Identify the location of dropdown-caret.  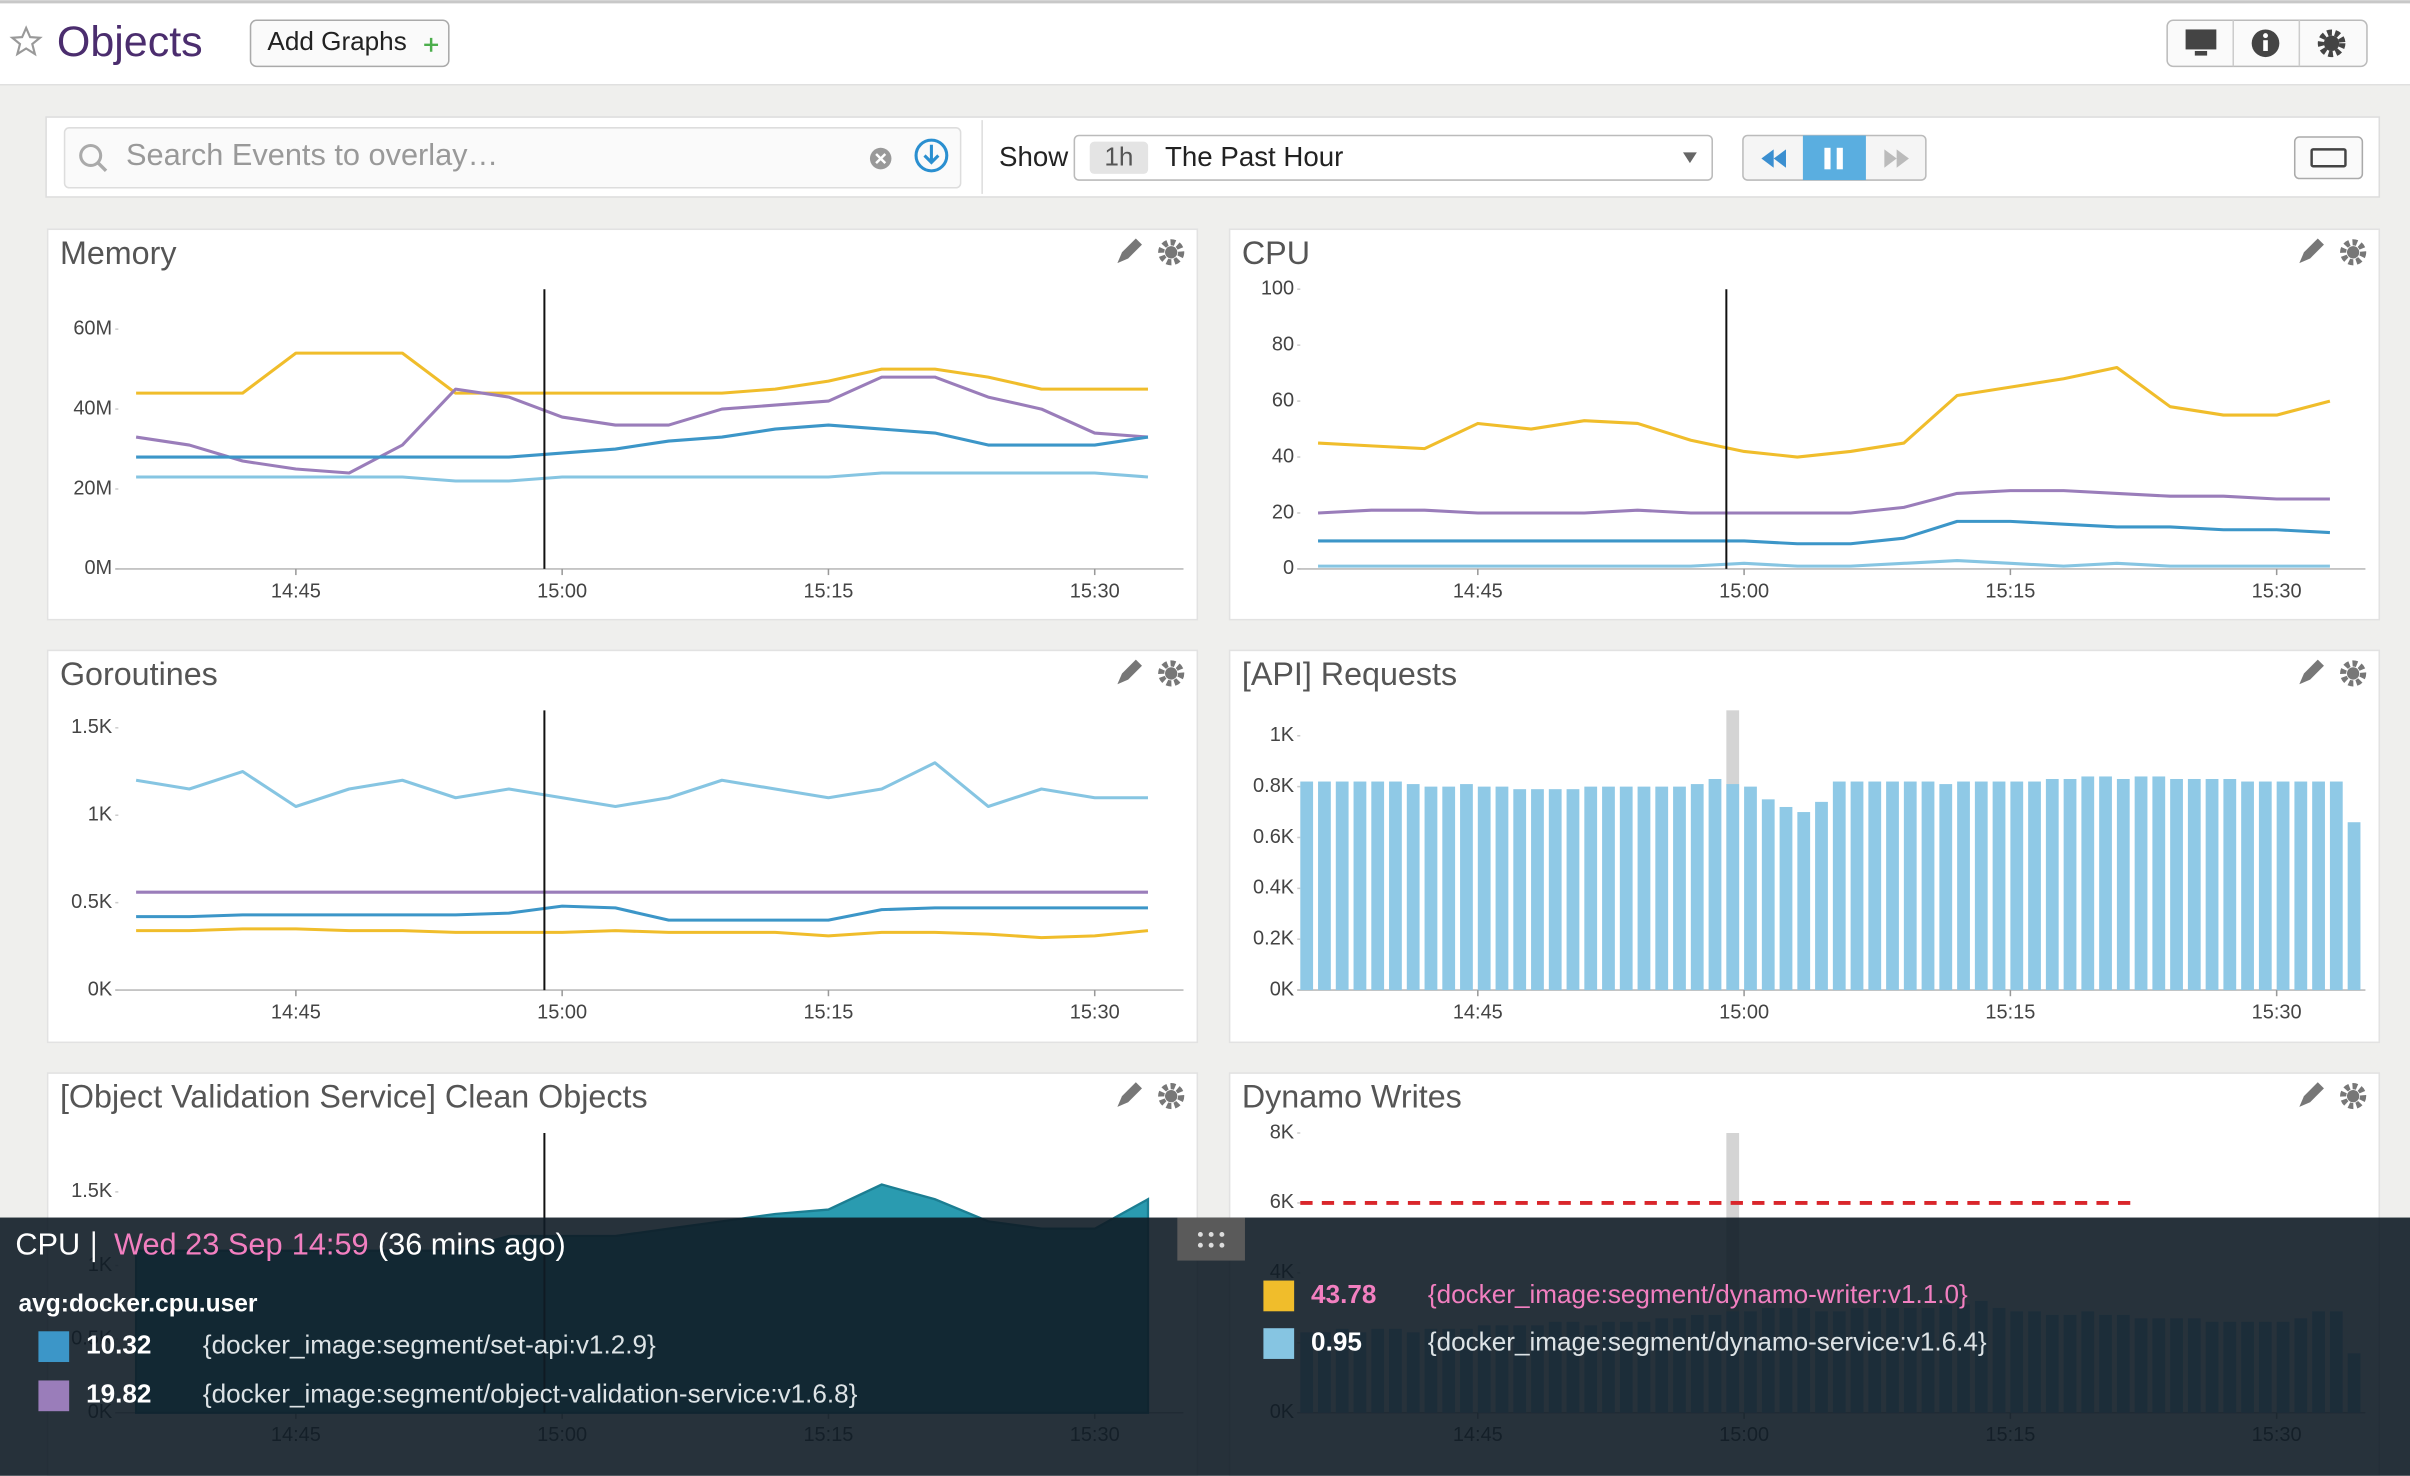
(1690, 158).